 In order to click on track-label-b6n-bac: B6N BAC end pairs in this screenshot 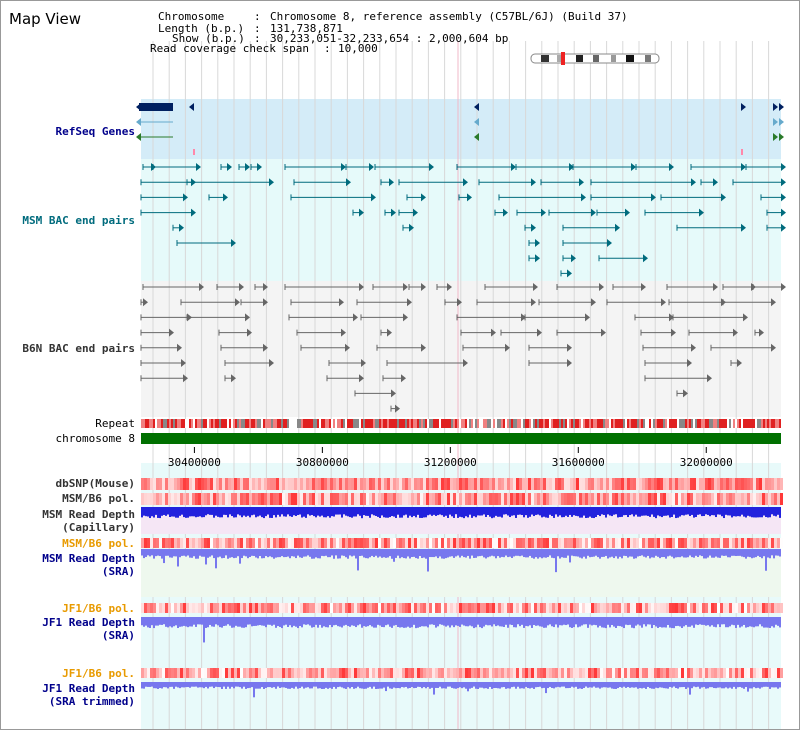, I will do `click(78, 348)`.